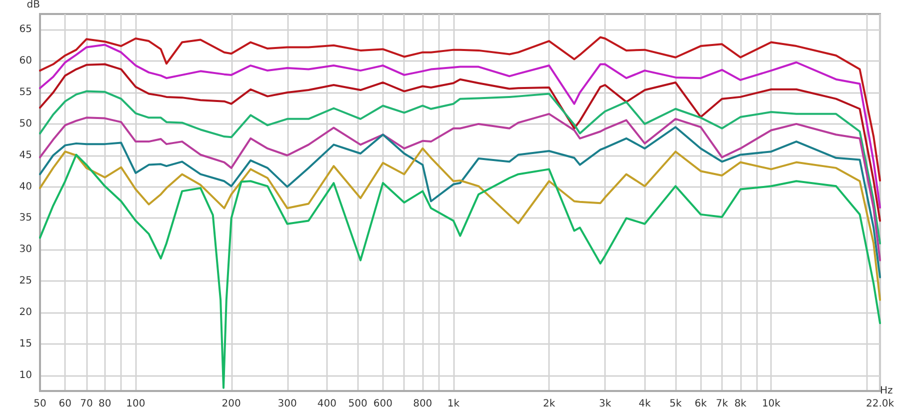 The width and height of the screenshot is (900, 409). I want to click on x-tick-label: 600, so click(382, 403).